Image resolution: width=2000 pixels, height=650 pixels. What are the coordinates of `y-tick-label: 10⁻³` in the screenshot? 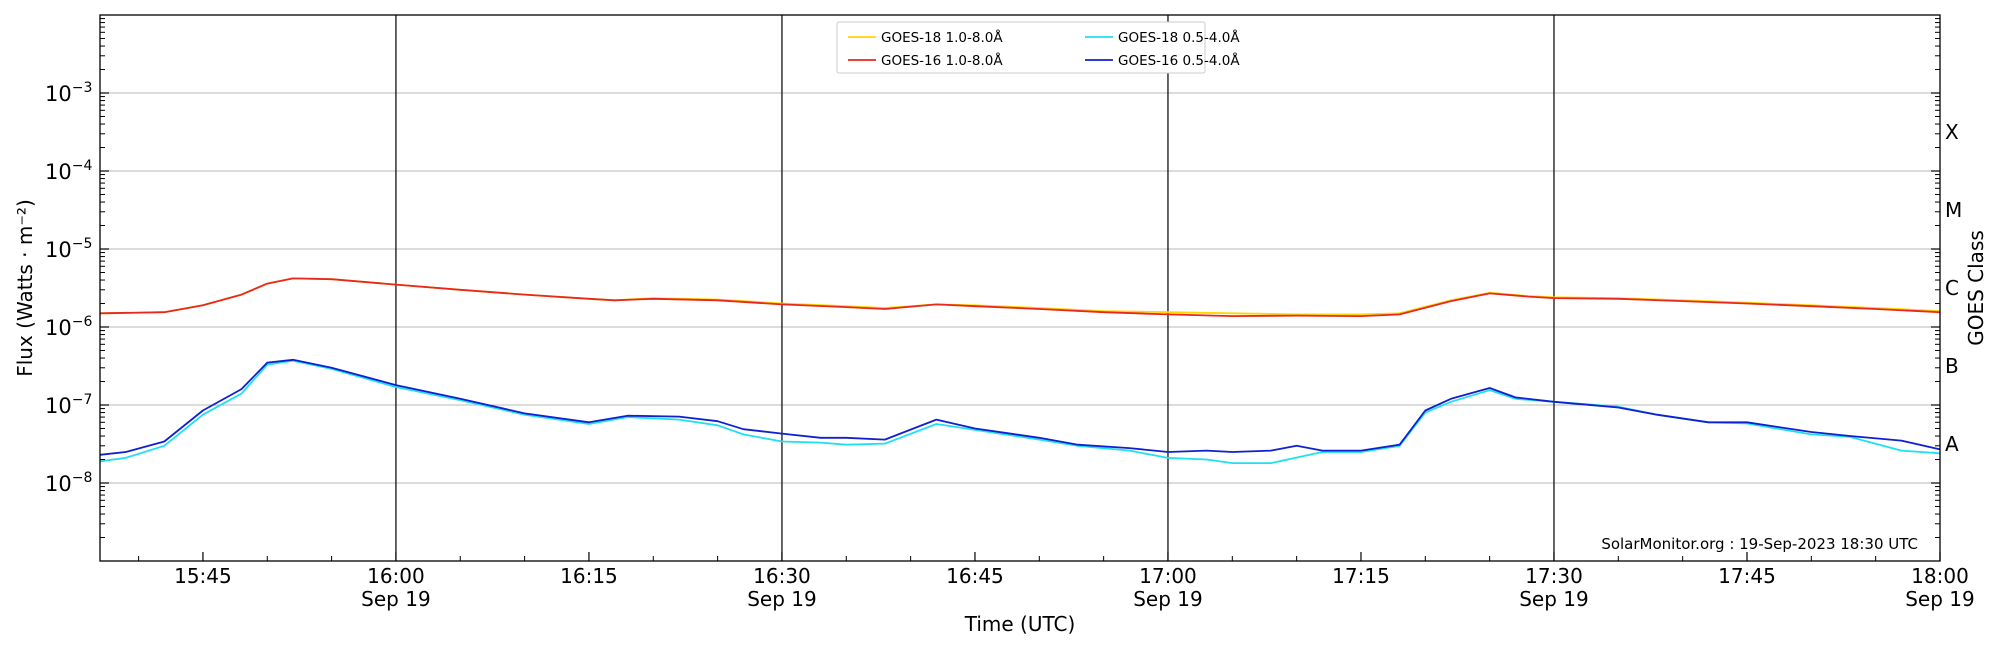 It's located at (68, 93).